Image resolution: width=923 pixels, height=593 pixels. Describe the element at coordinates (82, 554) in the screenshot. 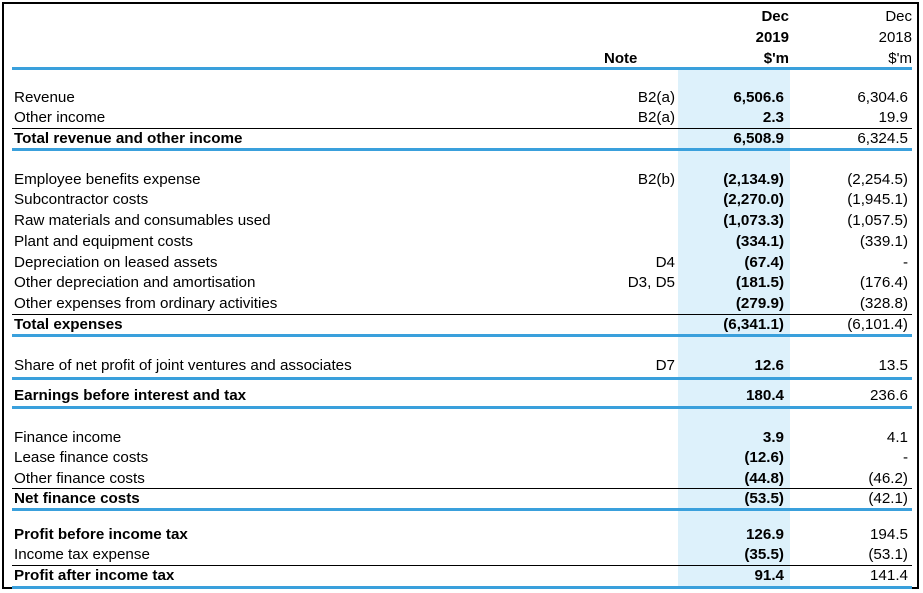

I see `row-label: Income tax expense` at that location.